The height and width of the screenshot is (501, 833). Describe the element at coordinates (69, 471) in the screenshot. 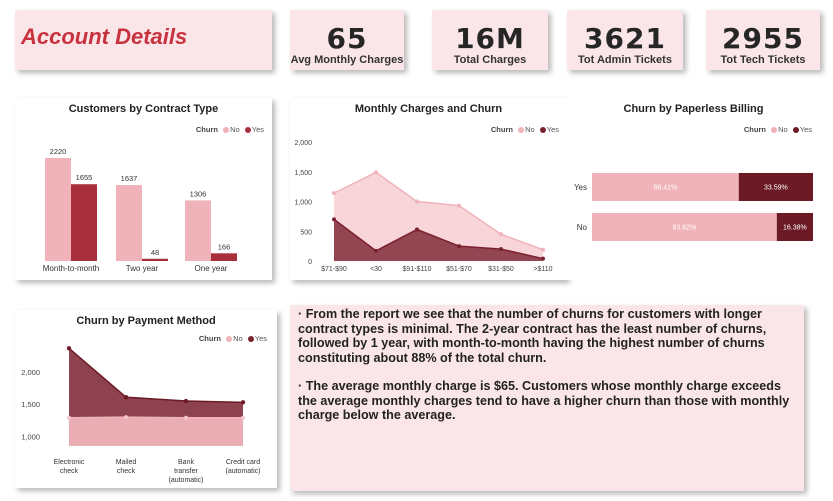

I see `x-tick-label: check` at that location.